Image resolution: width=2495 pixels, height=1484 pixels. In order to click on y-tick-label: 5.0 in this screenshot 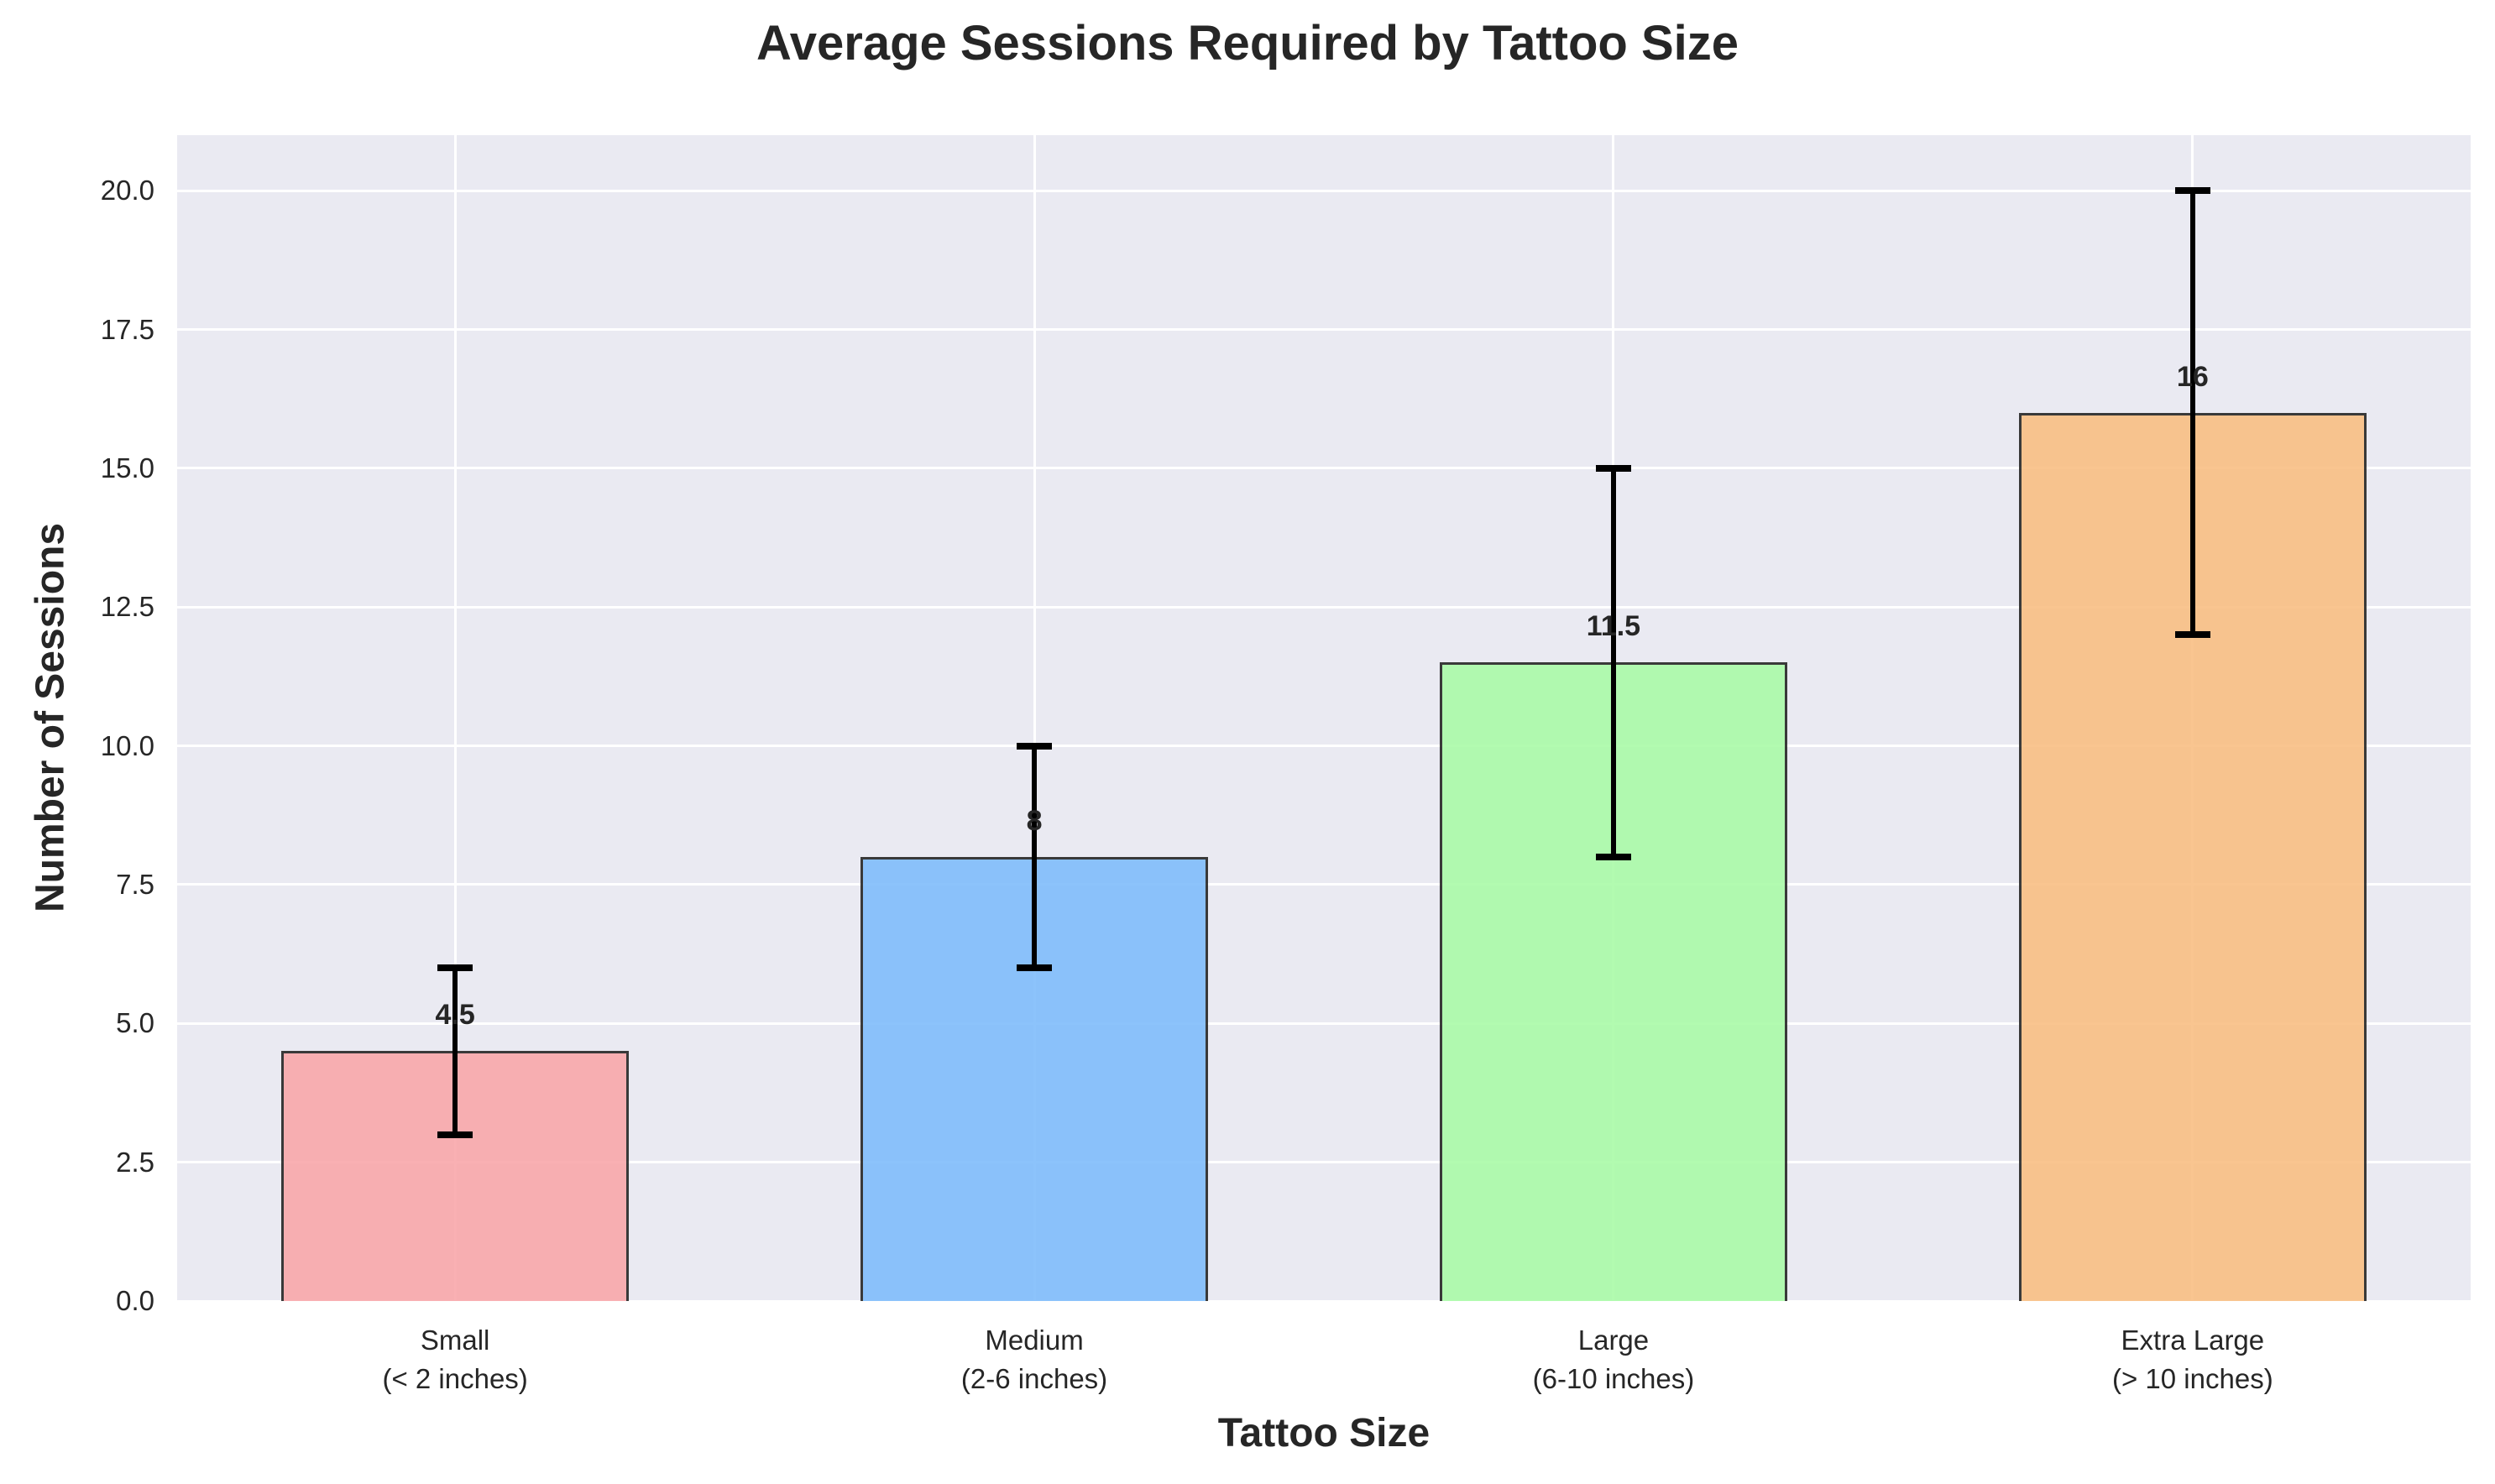, I will do `click(135, 1023)`.